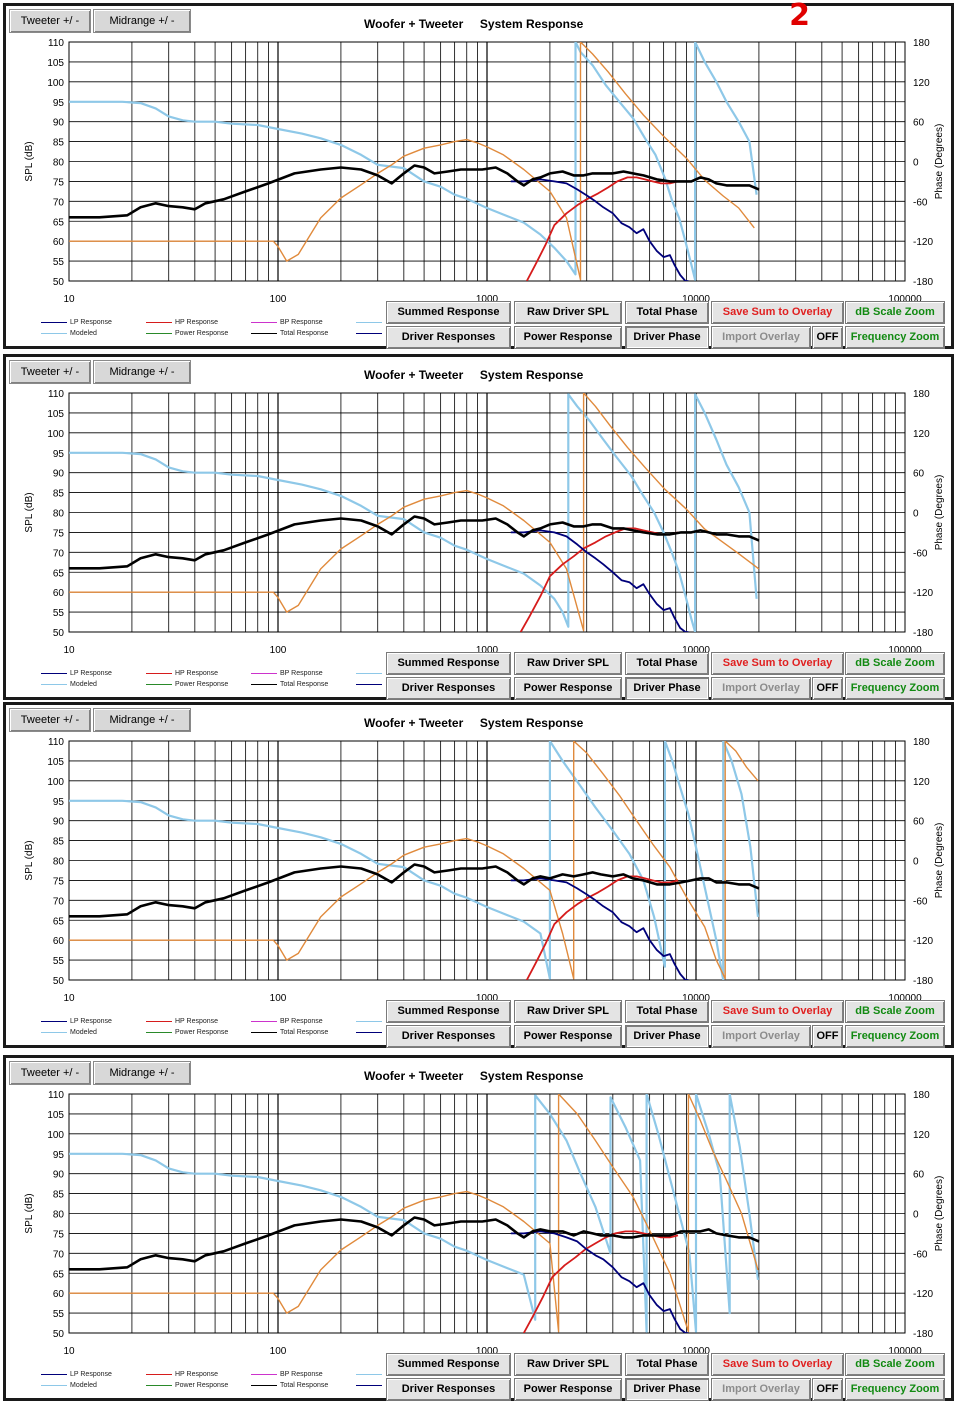 The width and height of the screenshot is (960, 1420). Describe the element at coordinates (905, 299) in the screenshot. I see `x-tick-label: 100000` at that location.